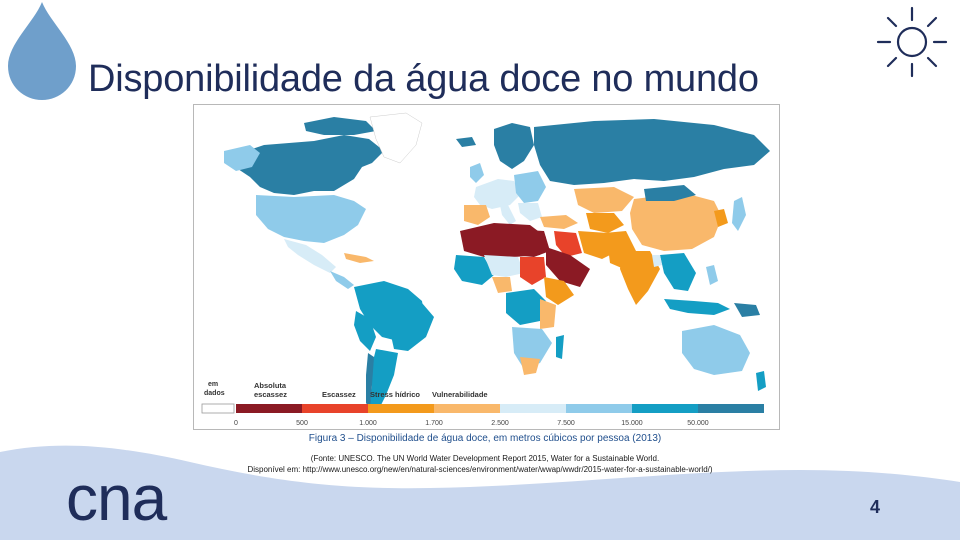  I want to click on map-australia, so click(716, 350).